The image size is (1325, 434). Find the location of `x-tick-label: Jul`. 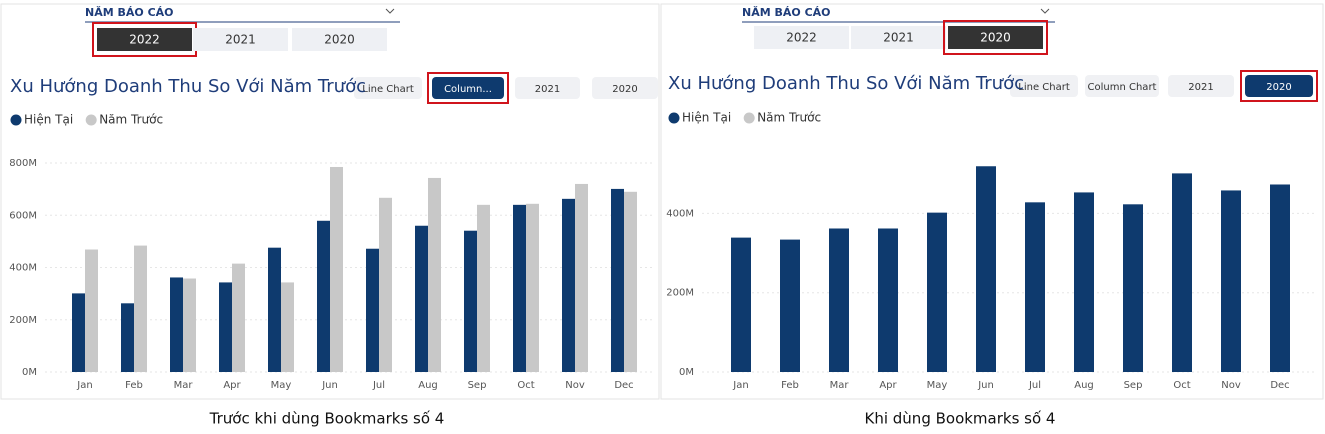

x-tick-label: Jul is located at coordinates (378, 385).